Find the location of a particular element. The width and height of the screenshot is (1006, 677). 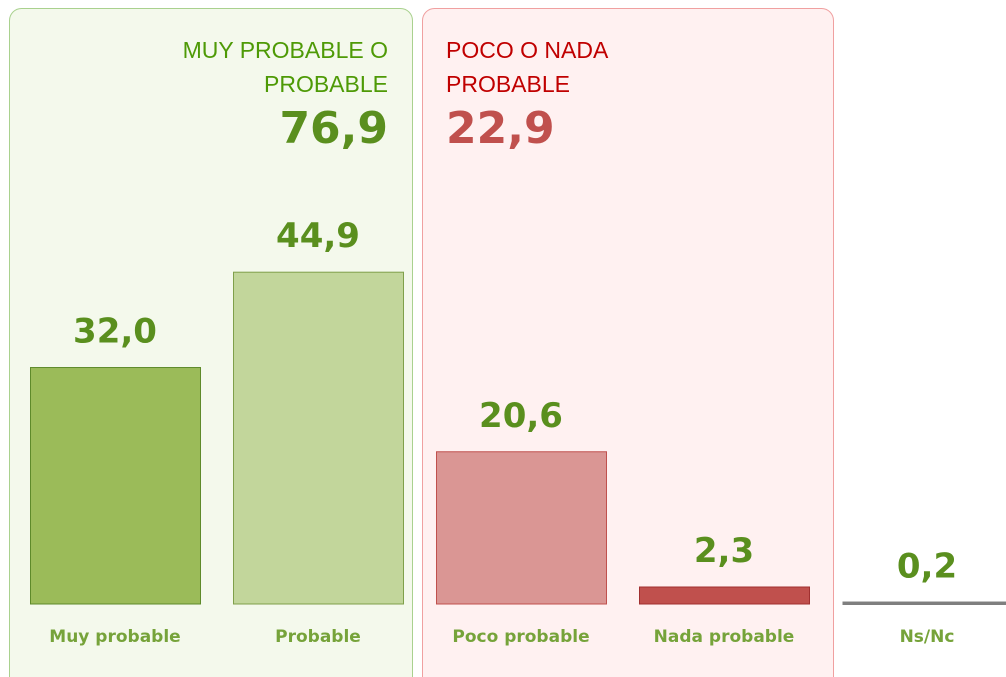

group-title: MUY PROBABLE O is located at coordinates (285, 50).